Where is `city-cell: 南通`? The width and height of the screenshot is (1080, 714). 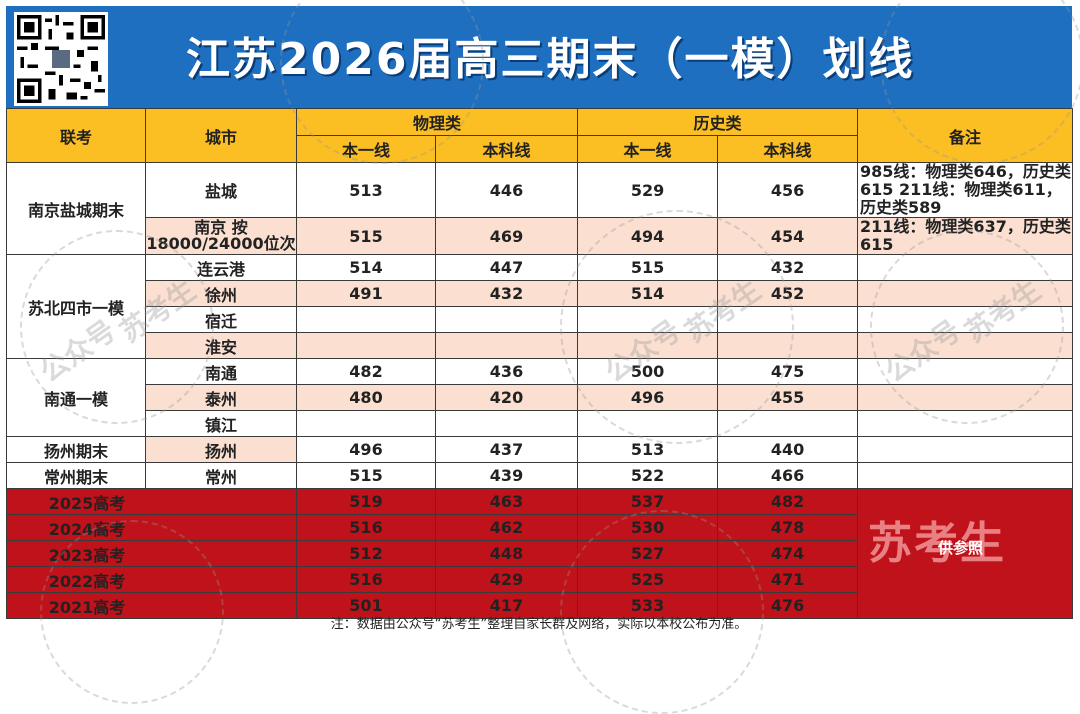 city-cell: 南通 is located at coordinates (221, 371).